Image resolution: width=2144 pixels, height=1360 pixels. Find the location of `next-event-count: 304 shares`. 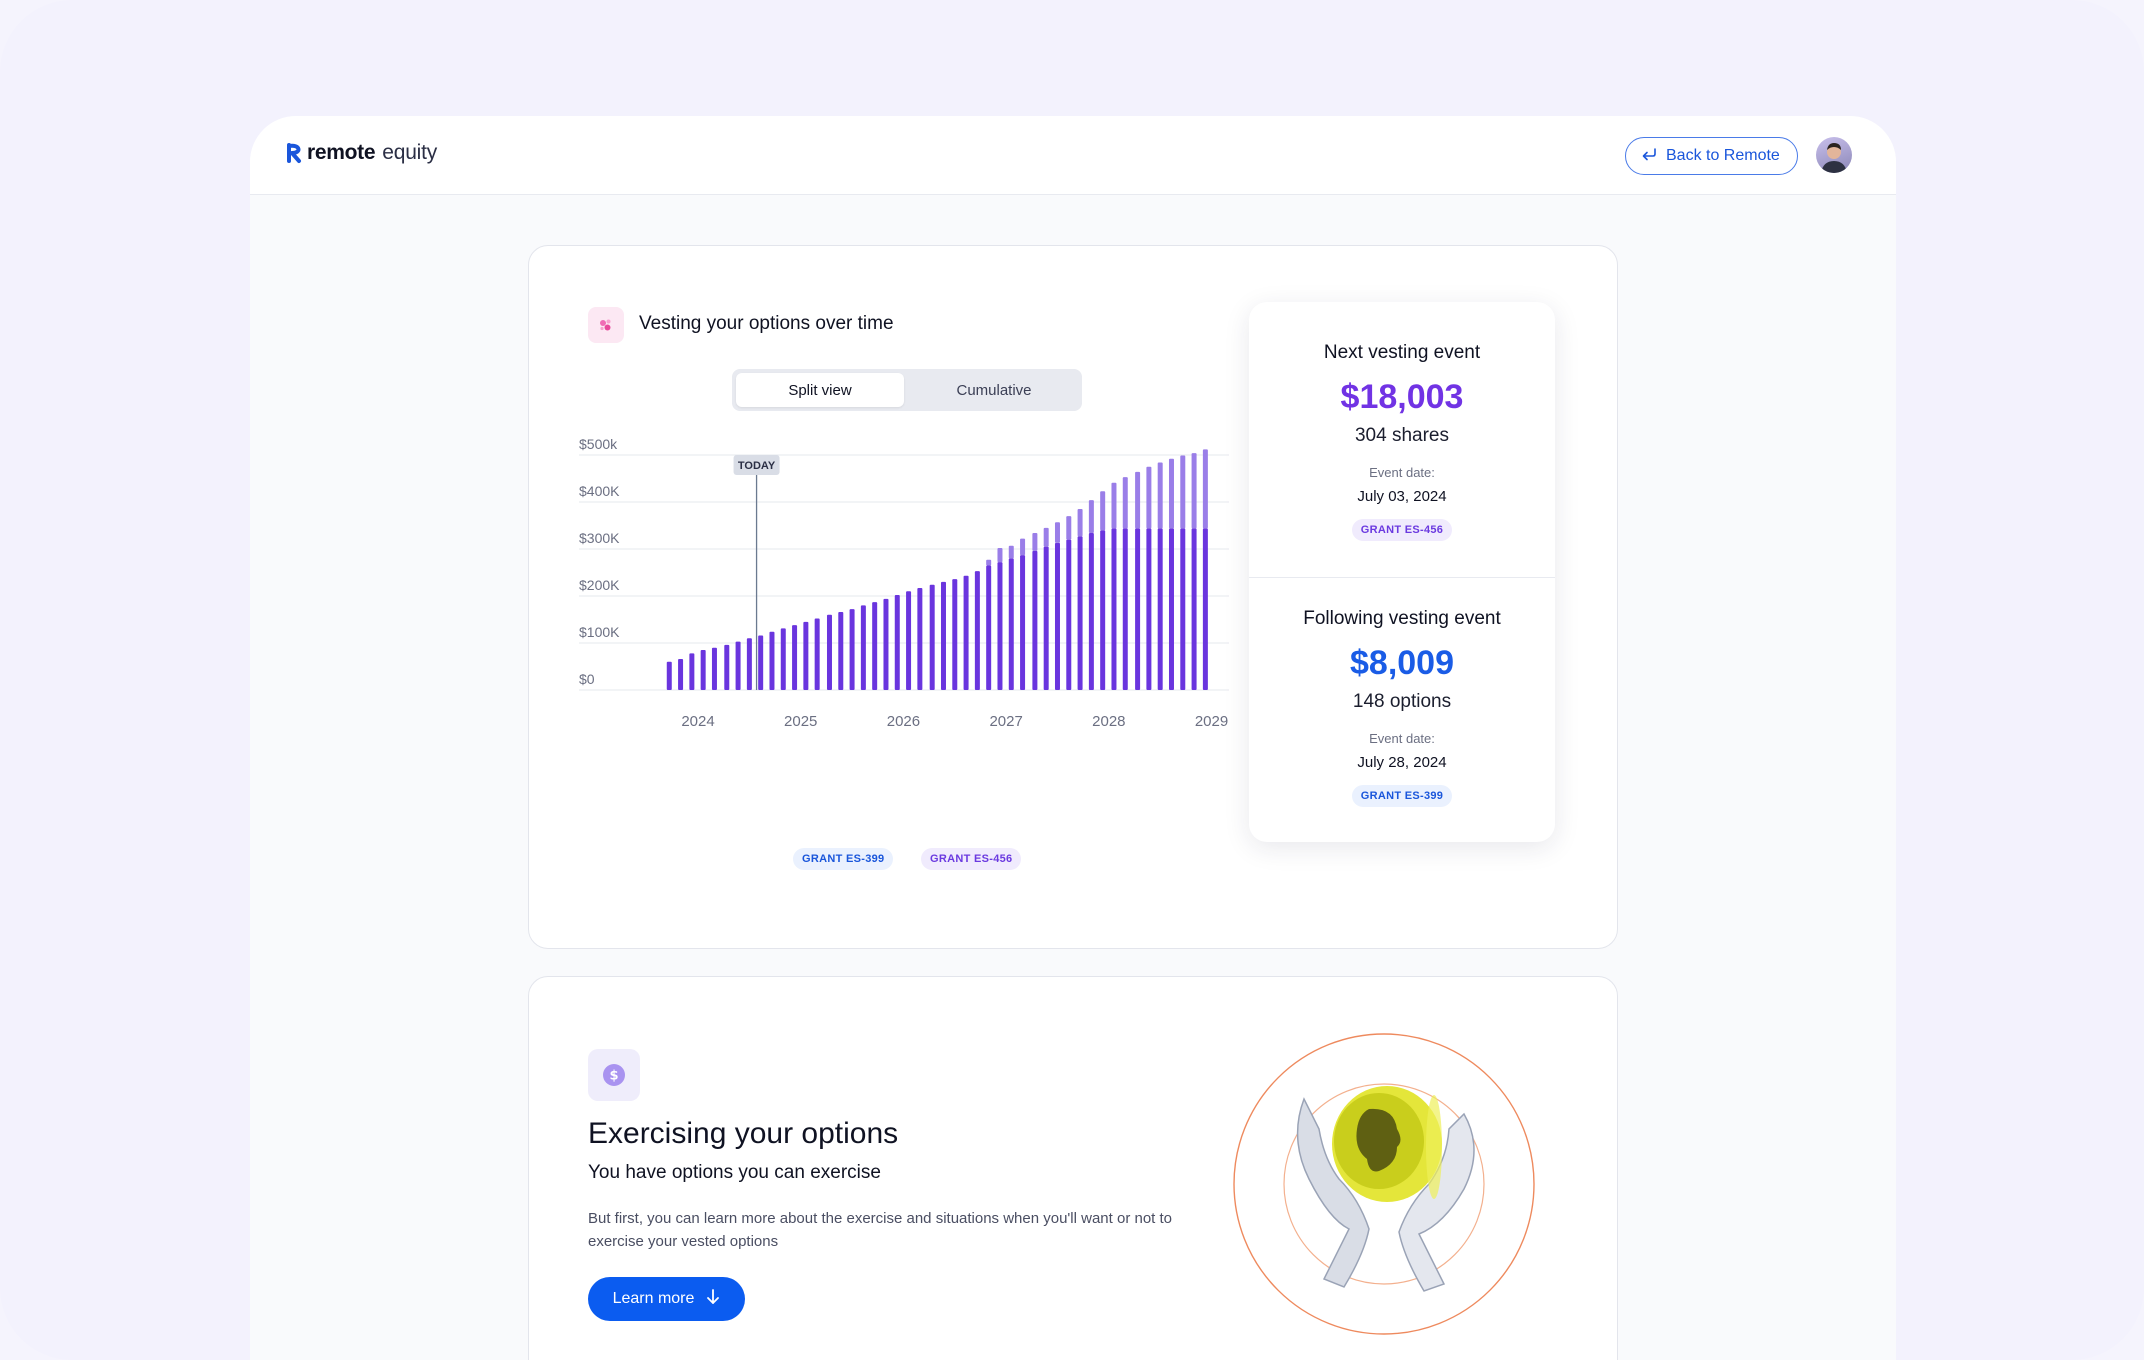

next-event-count: 304 shares is located at coordinates (1401, 435).